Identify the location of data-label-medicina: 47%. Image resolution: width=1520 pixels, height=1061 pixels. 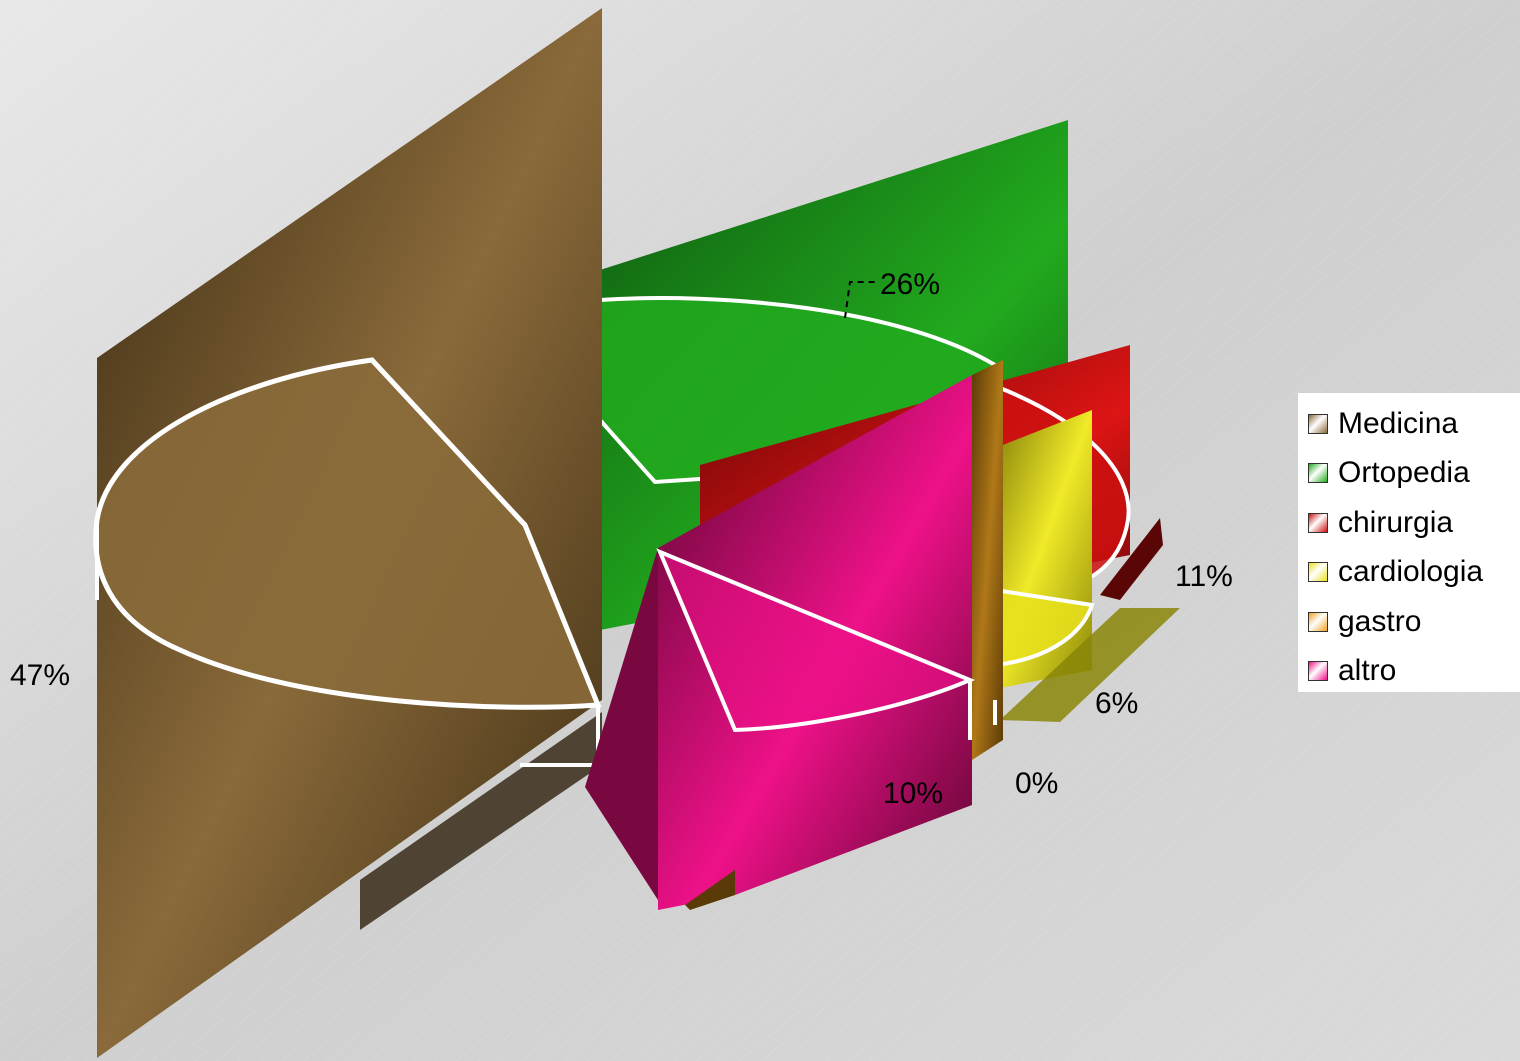
(40, 675).